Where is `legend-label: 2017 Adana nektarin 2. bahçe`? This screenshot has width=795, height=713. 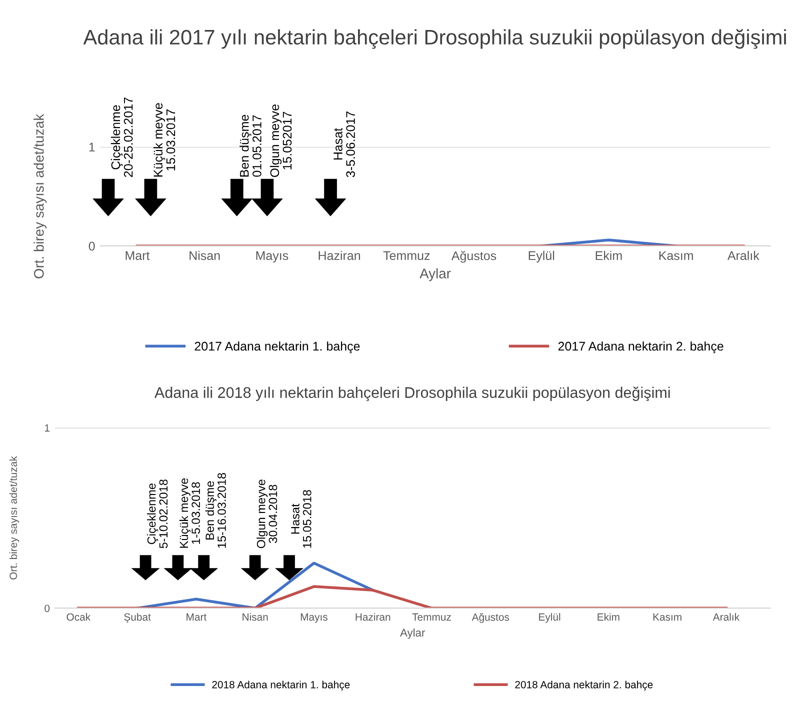 legend-label: 2017 Adana nektarin 2. bahçe is located at coordinates (641, 347).